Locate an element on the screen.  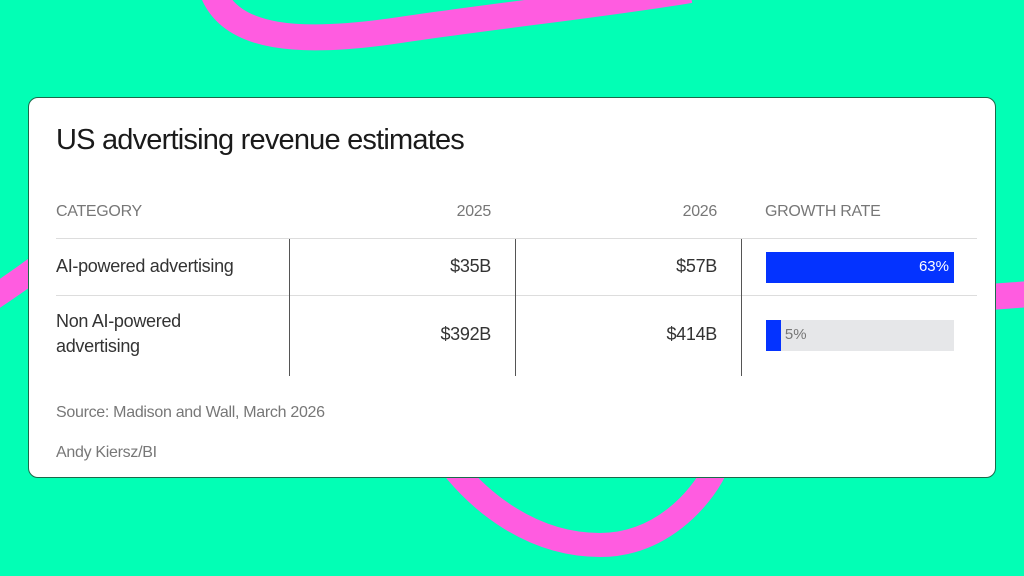
row-value-2025: $35B is located at coordinates (470, 266).